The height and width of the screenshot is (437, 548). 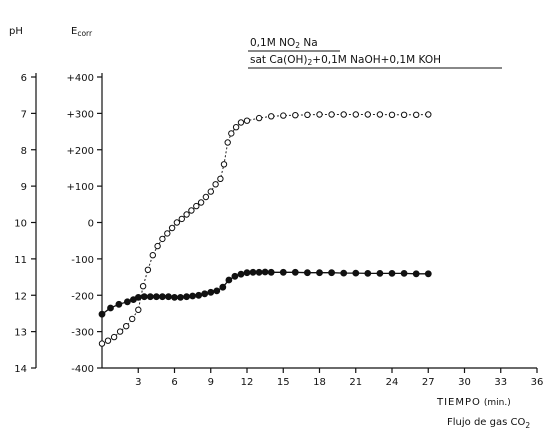 What do you see at coordinates (500, 382) in the screenshot?
I see `x-tick-label: 33` at bounding box center [500, 382].